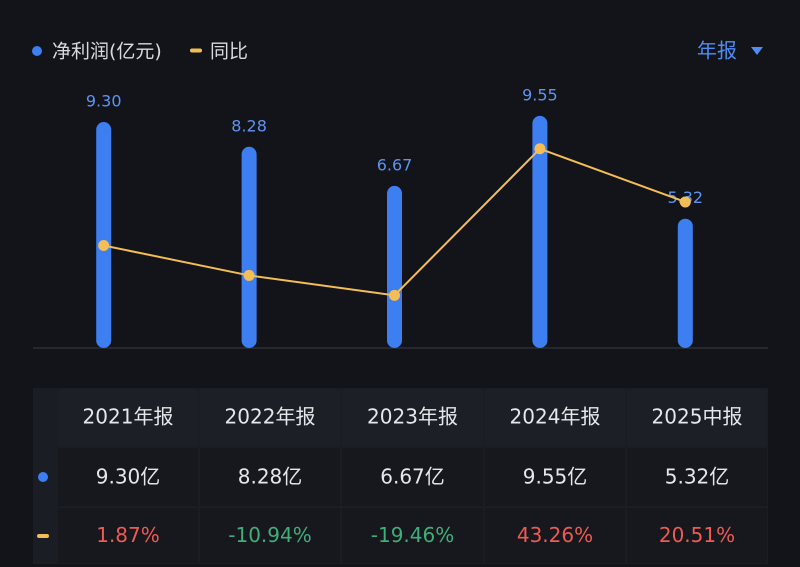 Image resolution: width=800 pixels, height=567 pixels. What do you see at coordinates (107, 52) in the screenshot?
I see `legend-label: 净利润(亿元)` at bounding box center [107, 52].